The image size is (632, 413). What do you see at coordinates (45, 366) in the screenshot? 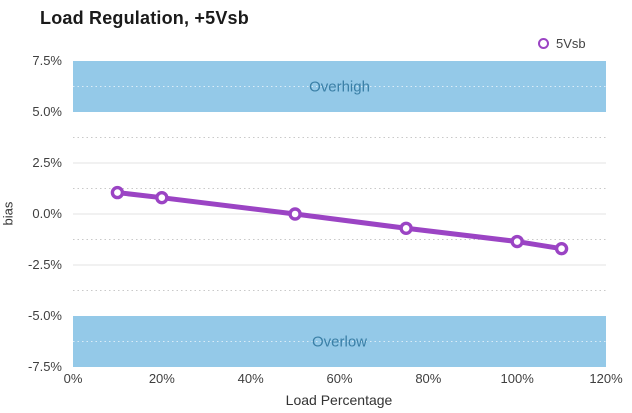
I see `y-tick-label: -7.5%` at bounding box center [45, 366].